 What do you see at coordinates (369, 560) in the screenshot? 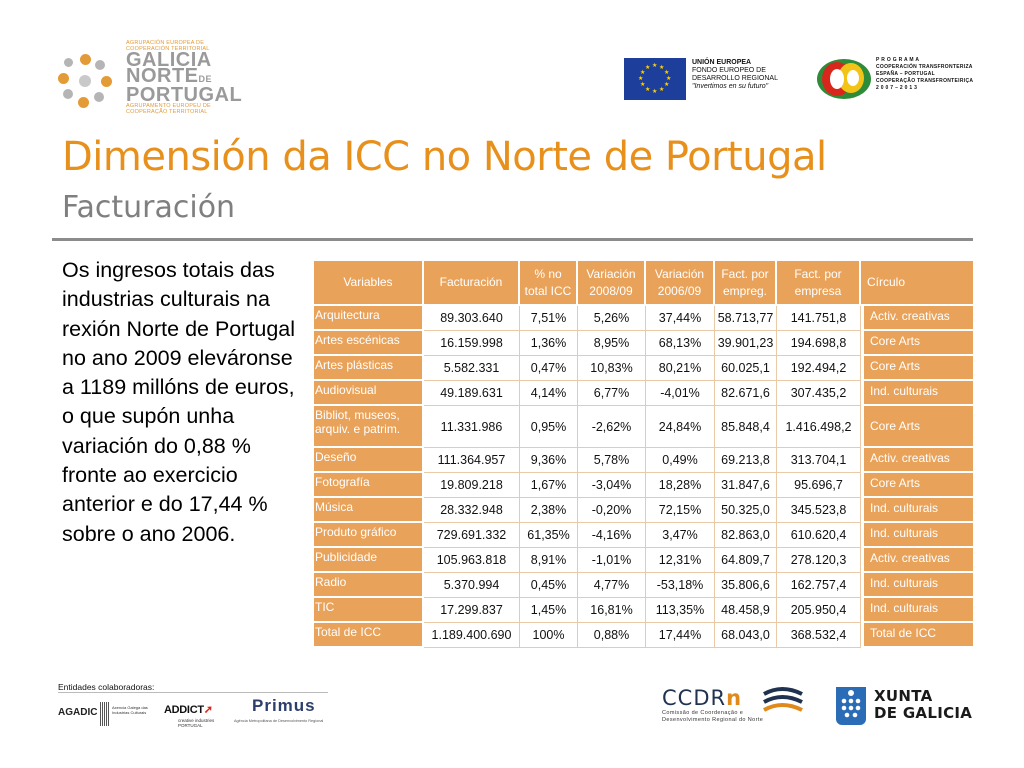
I see `cell-variable: Publicidade` at bounding box center [369, 560].